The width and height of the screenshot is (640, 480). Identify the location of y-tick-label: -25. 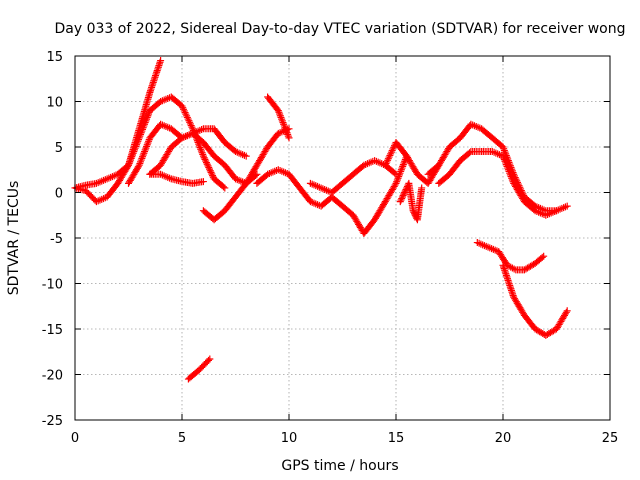
(52, 421).